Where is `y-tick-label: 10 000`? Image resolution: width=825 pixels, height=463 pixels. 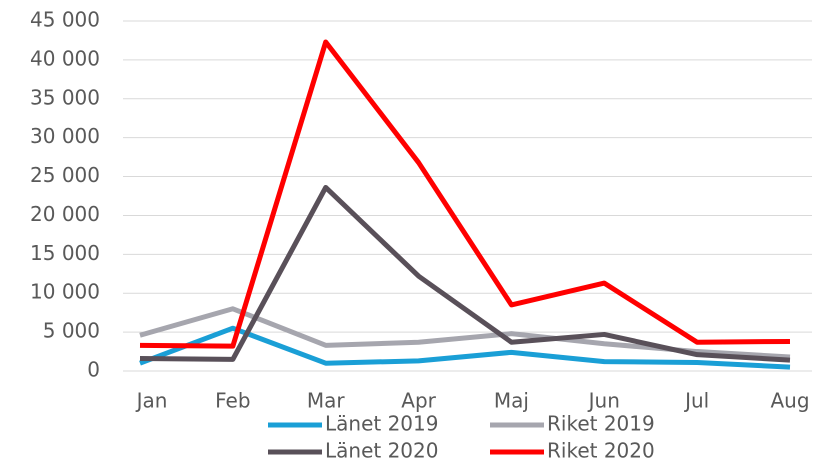 y-tick-label: 10 000 is located at coordinates (65, 292).